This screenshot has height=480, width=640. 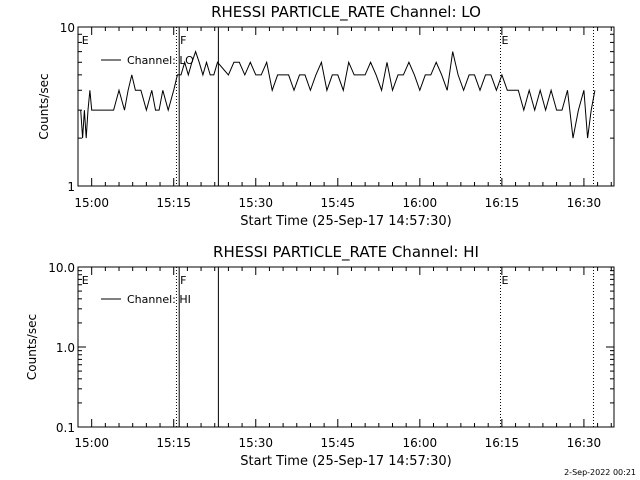 What do you see at coordinates (71, 187) in the screenshot?
I see `y-tick-label: 1` at bounding box center [71, 187].